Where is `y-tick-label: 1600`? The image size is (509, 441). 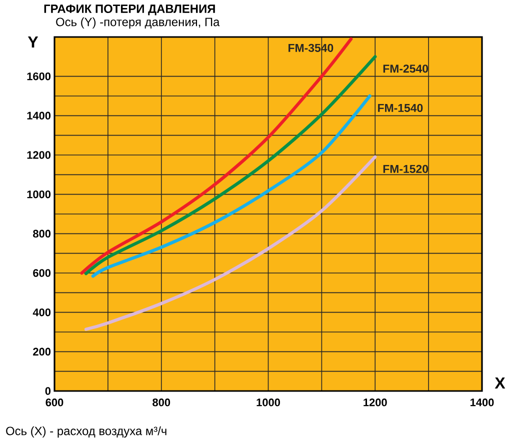
y-tick-label: 1600 is located at coordinates (39, 76).